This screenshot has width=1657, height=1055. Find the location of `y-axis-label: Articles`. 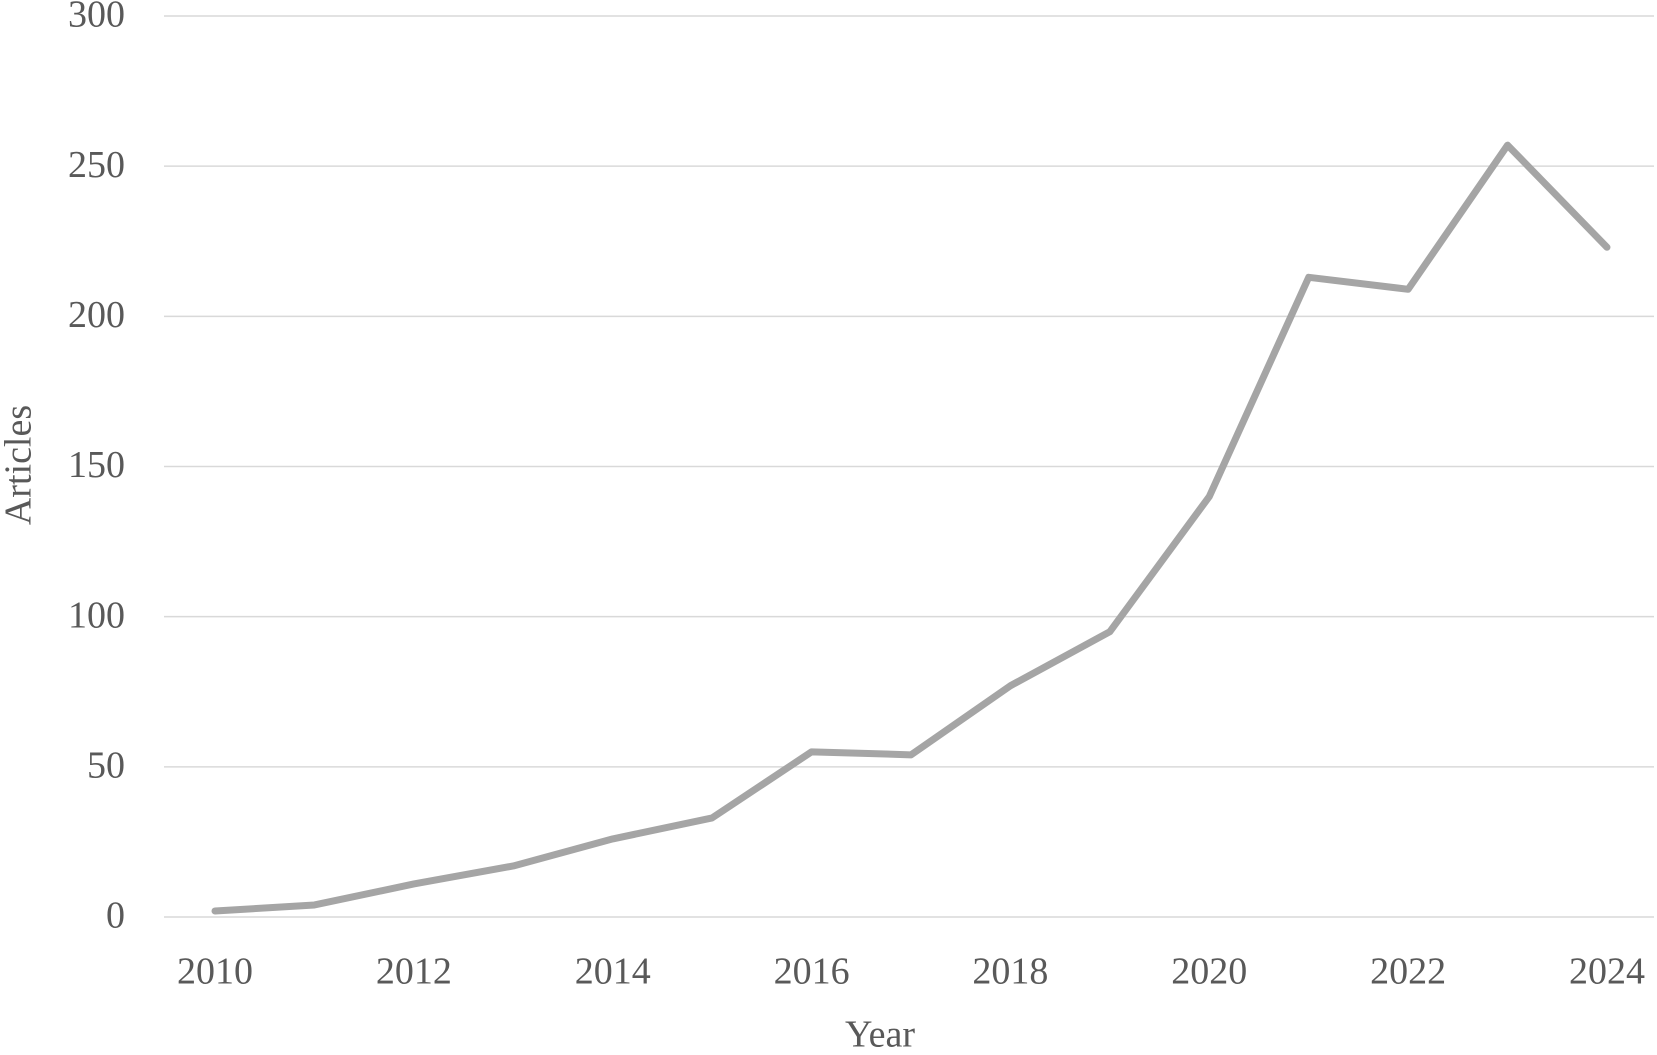

y-axis-label: Articles is located at coordinates (20, 465).